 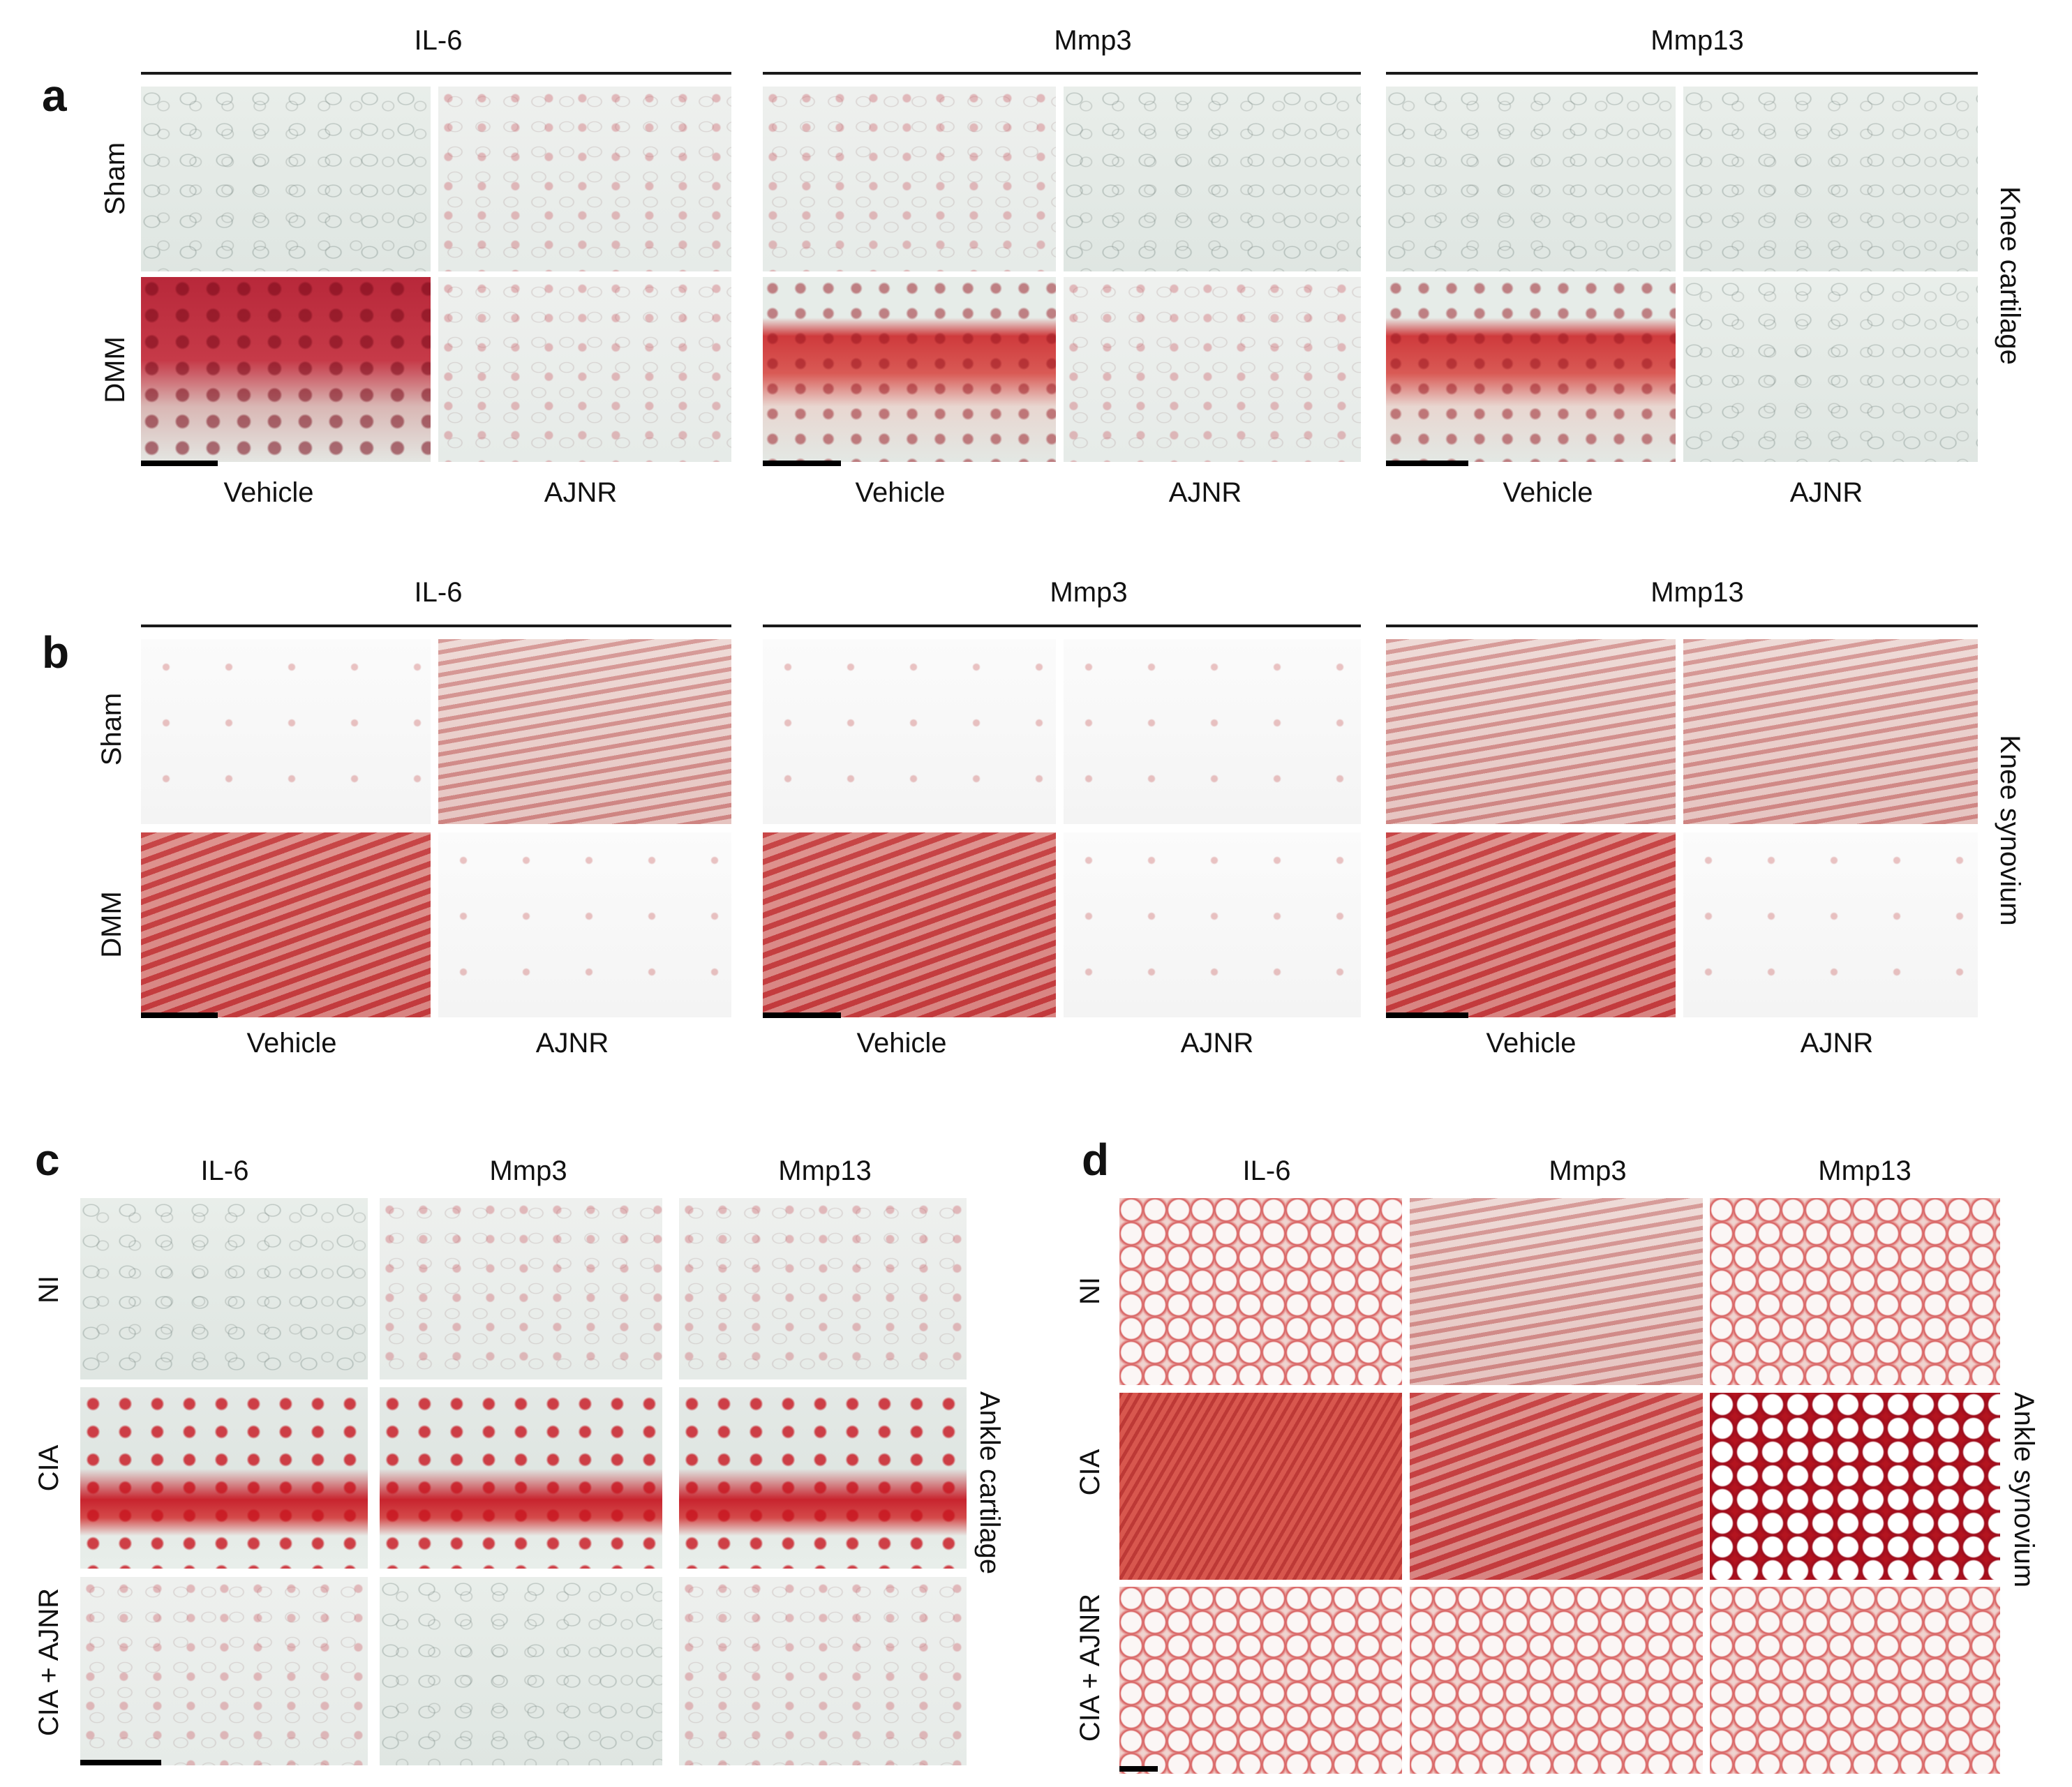 What do you see at coordinates (49, 1662) in the screenshot?
I see `panel-c-row-cia-ajnr: CIA + AJNR` at bounding box center [49, 1662].